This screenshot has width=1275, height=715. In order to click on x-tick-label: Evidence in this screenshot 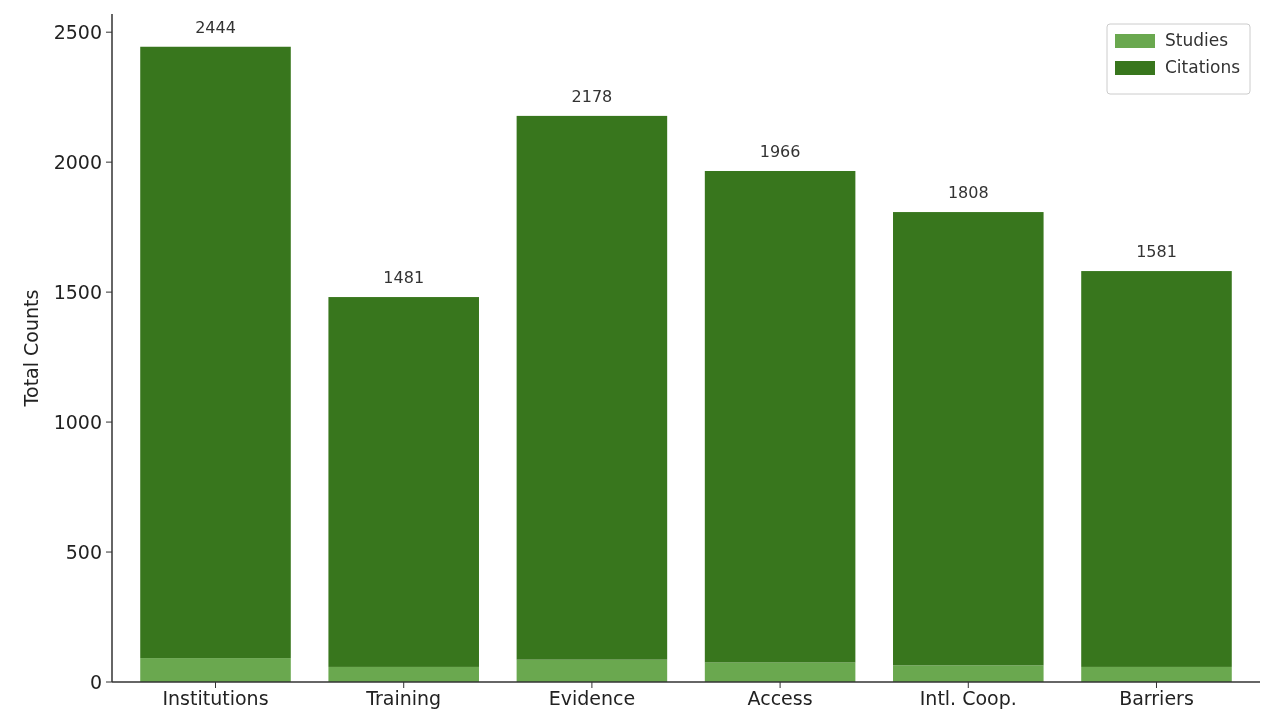, I will do `click(592, 698)`.